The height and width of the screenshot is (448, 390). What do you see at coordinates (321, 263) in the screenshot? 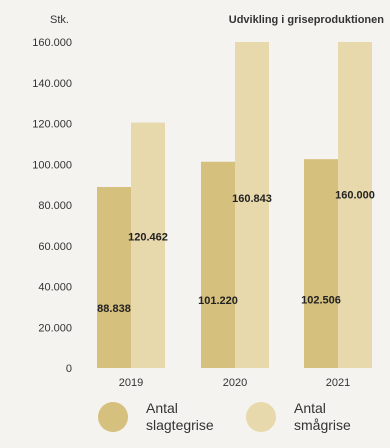
I see `bar-slagtegrise-2021` at bounding box center [321, 263].